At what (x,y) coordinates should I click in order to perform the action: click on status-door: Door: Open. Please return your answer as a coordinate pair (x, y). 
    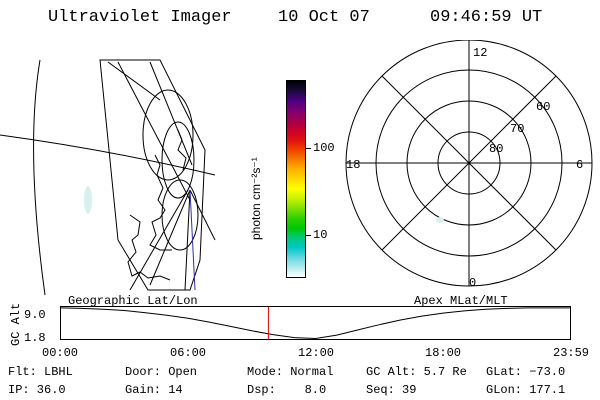
    Looking at the image, I should click on (161, 372).